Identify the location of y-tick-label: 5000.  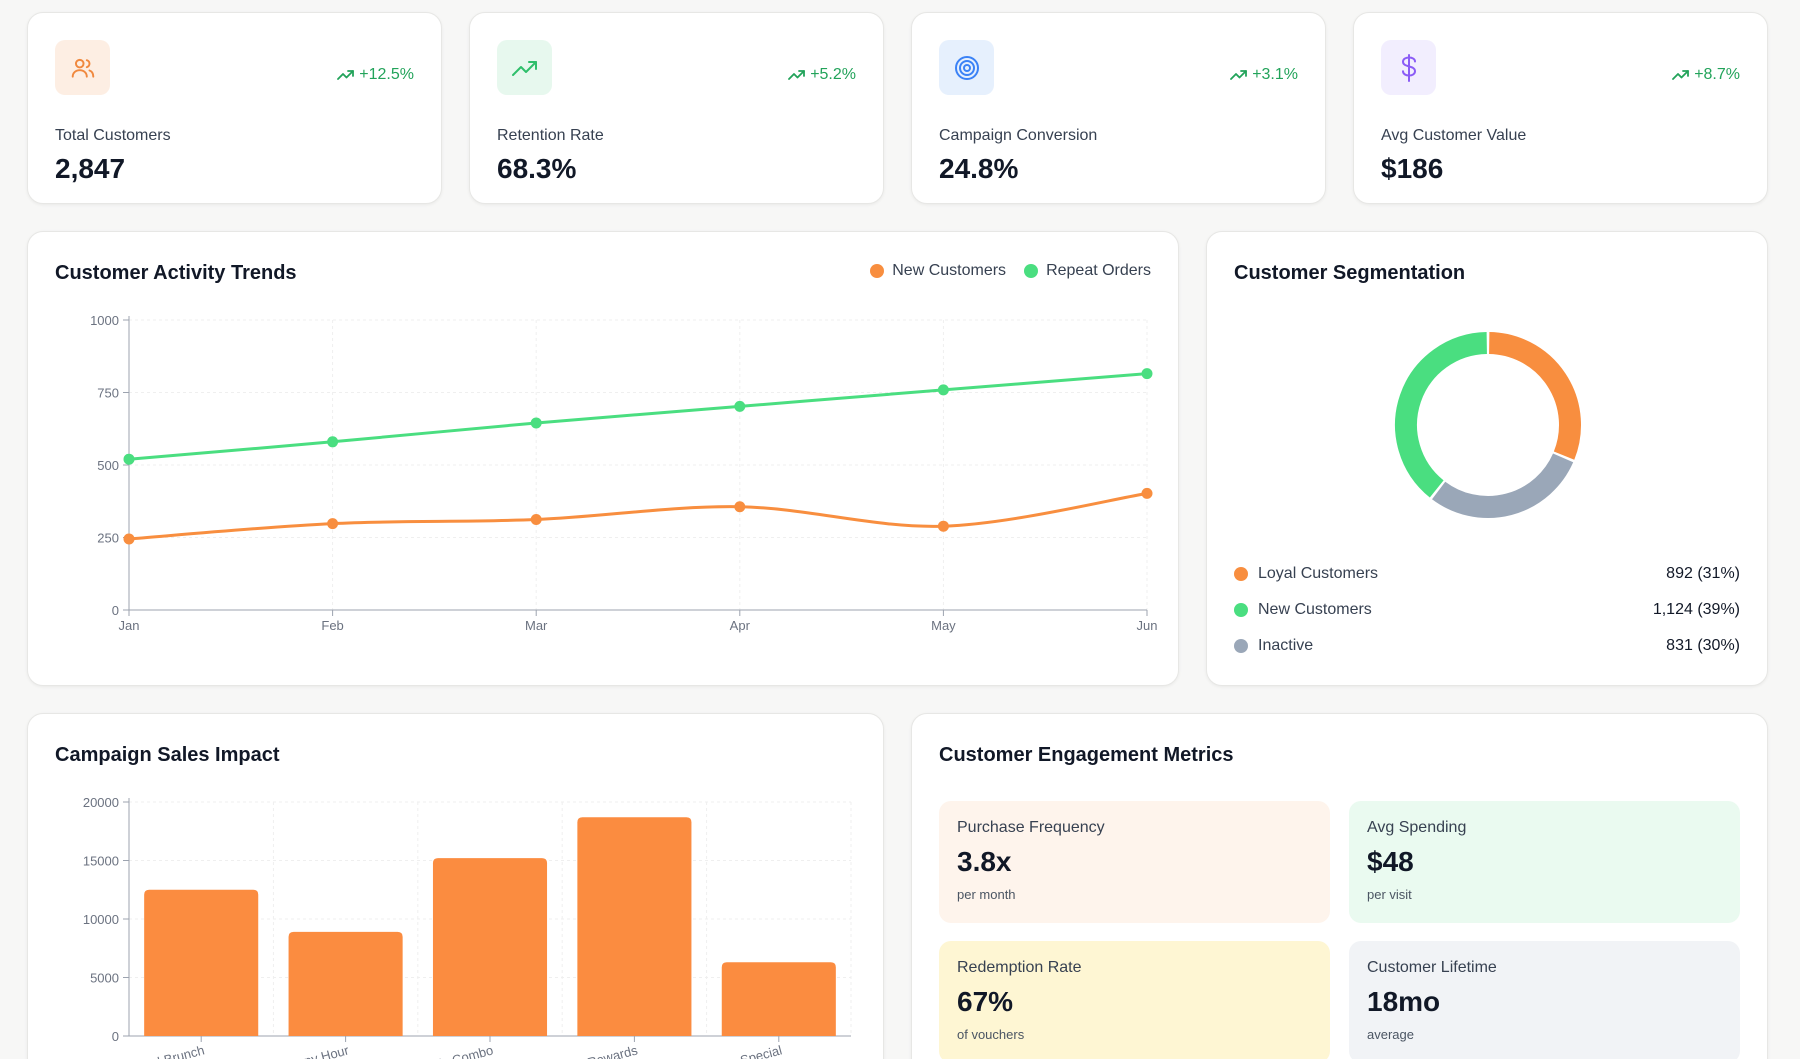
(104, 978).